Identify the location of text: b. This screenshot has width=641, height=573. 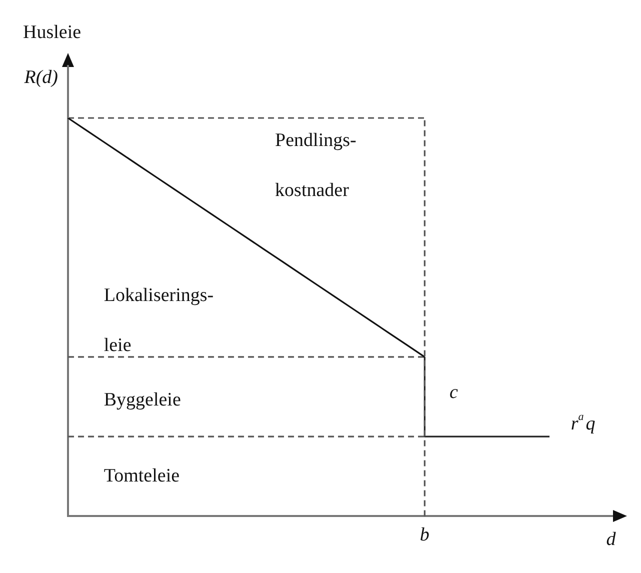
(425, 535).